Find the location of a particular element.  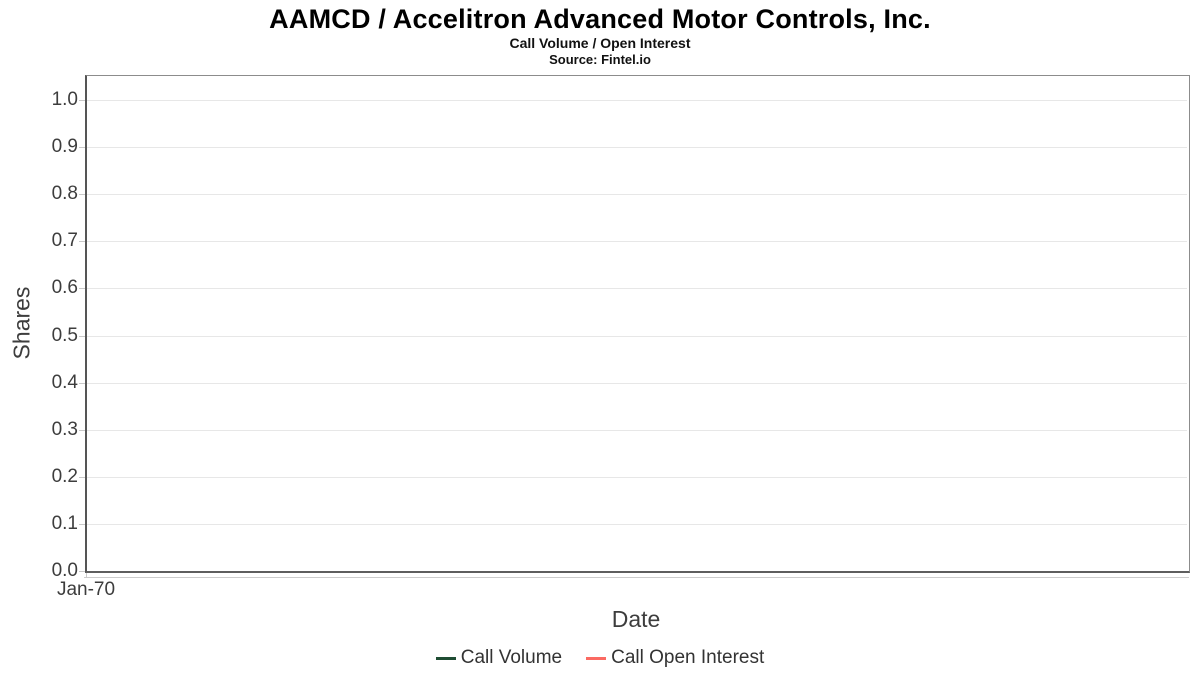

legend-item: Call Volume is located at coordinates (499, 658).